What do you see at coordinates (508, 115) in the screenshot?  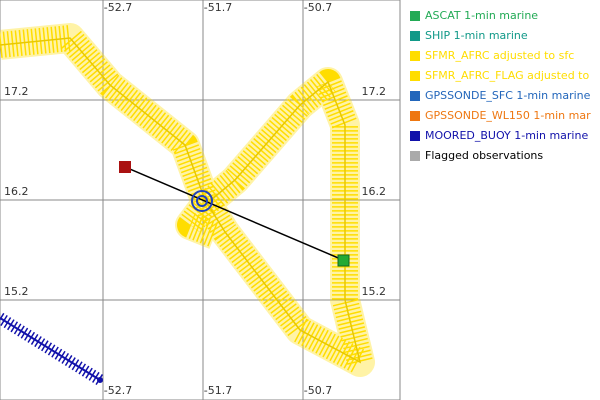 I see `legend-label: GPSSONDE_WL150 1-min mar` at bounding box center [508, 115].